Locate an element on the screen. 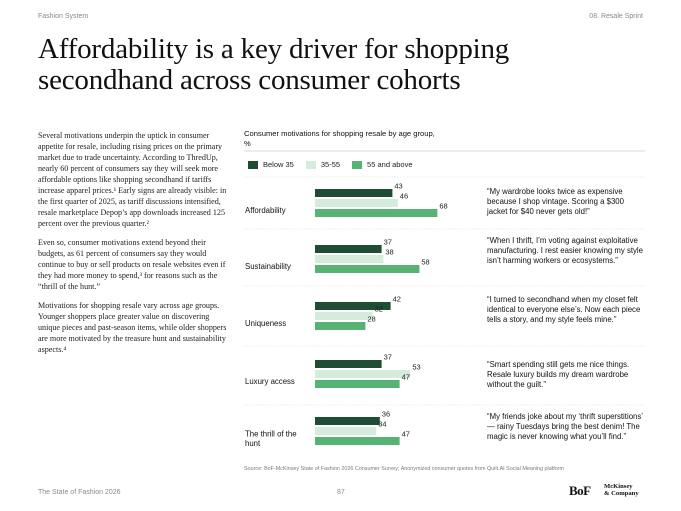 The height and width of the screenshot is (511, 681). chart-legend: Below 35 35-55 55 and above is located at coordinates (330, 164).